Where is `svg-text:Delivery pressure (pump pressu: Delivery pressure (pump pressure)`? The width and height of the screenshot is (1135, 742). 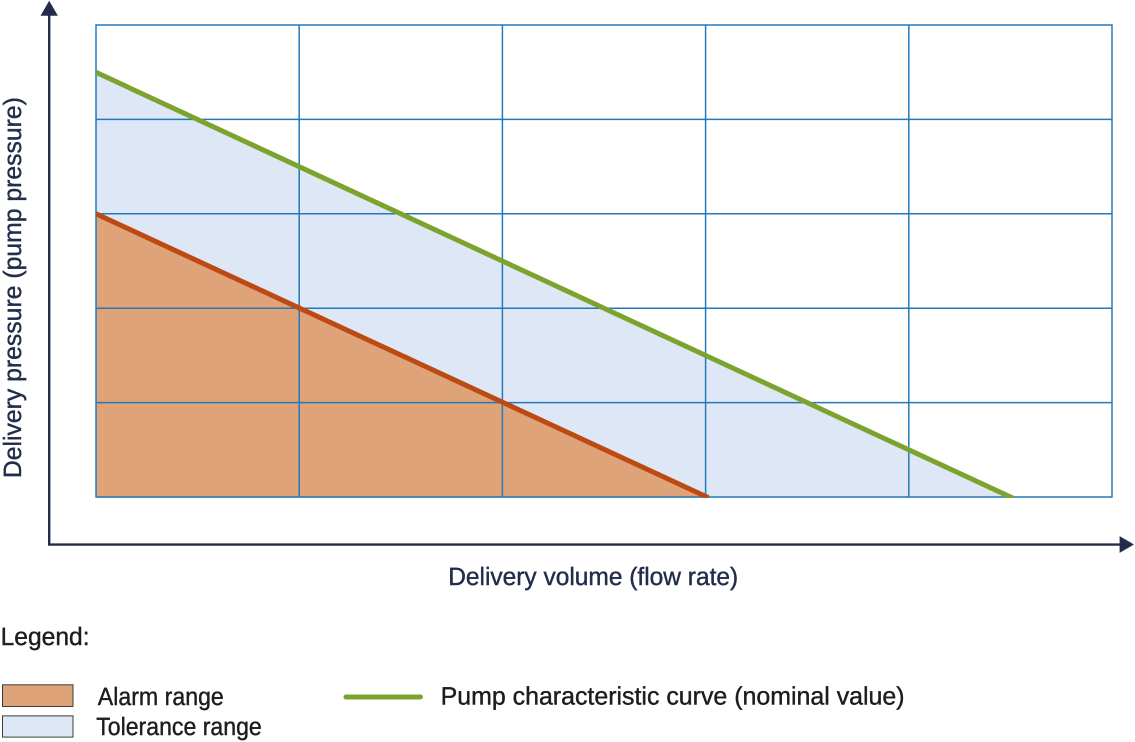 svg-text:Delivery pressure (pump pressu: Delivery pressure (pump pressure) is located at coordinates (13, 287).